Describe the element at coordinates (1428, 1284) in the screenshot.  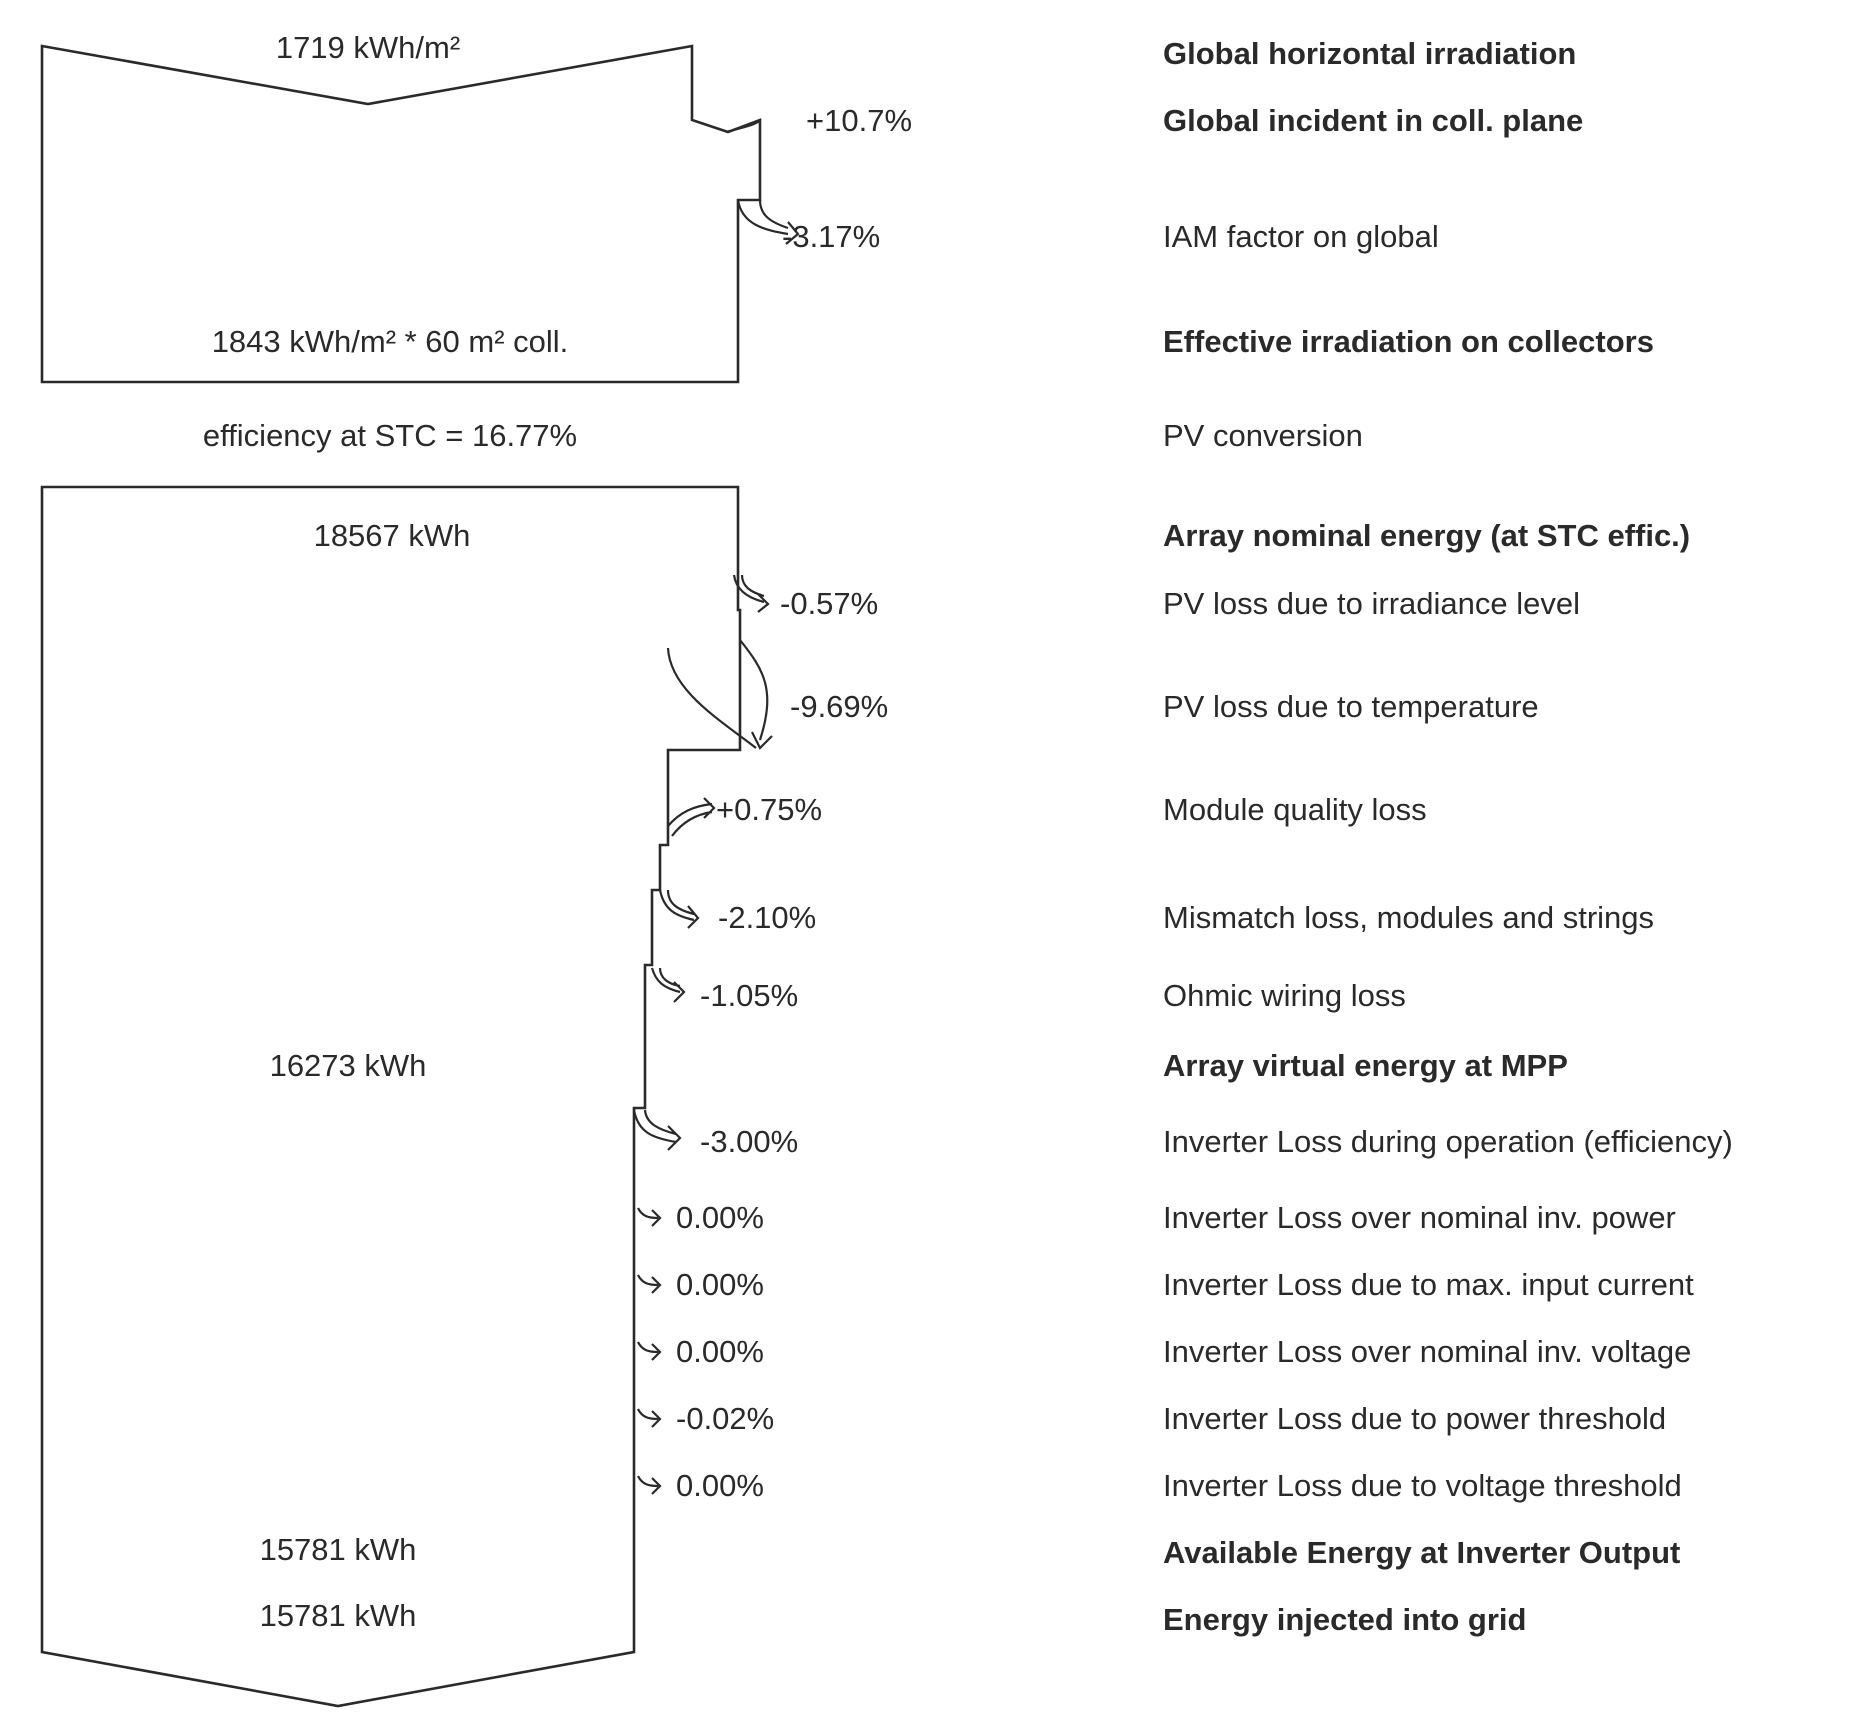
I see `step-label: Inverter Loss due to max. input current` at that location.